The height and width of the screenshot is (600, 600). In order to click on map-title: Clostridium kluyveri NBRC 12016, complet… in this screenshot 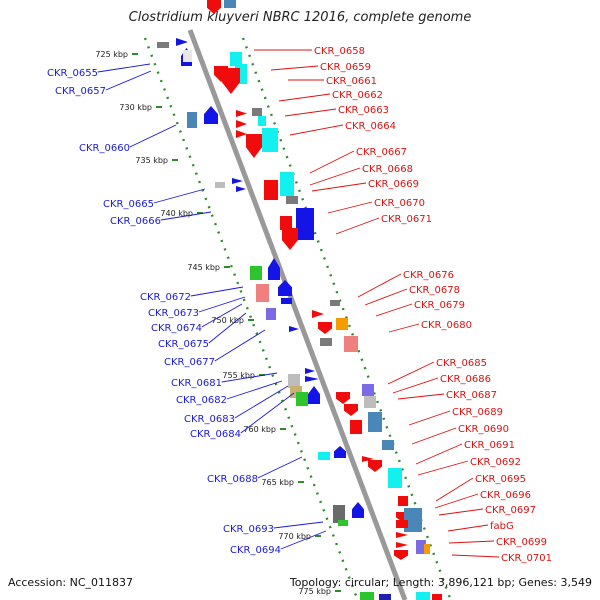, I will do `click(300, 17)`.